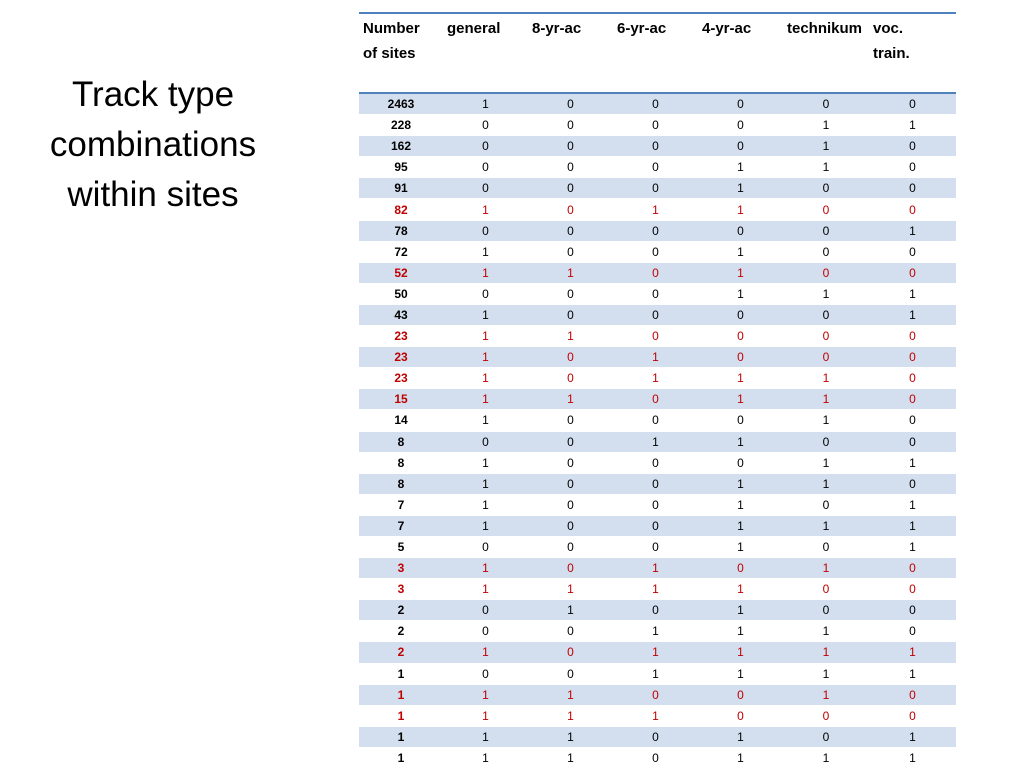 The width and height of the screenshot is (1024, 768). I want to click on site-count-cell: 23, so click(401, 378).